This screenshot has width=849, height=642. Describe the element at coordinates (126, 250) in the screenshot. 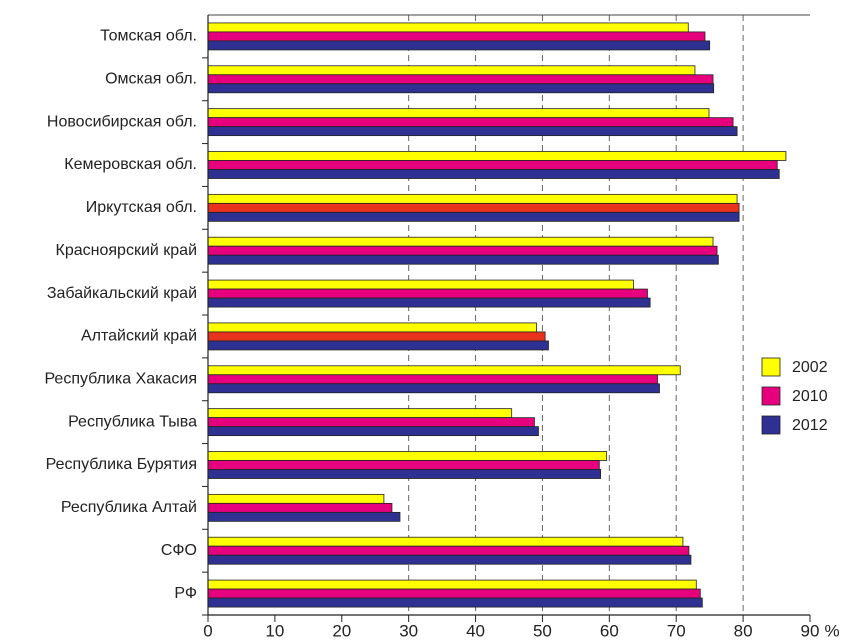

I see `y-tick-label: Красноярский край` at that location.